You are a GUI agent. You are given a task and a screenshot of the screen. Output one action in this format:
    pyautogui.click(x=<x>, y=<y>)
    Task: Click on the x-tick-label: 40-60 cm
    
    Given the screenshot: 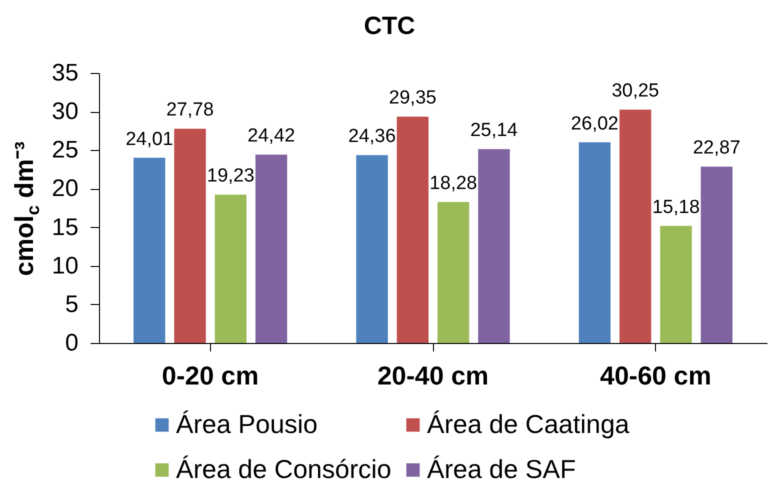 What is the action you would take?
    pyautogui.click(x=656, y=375)
    